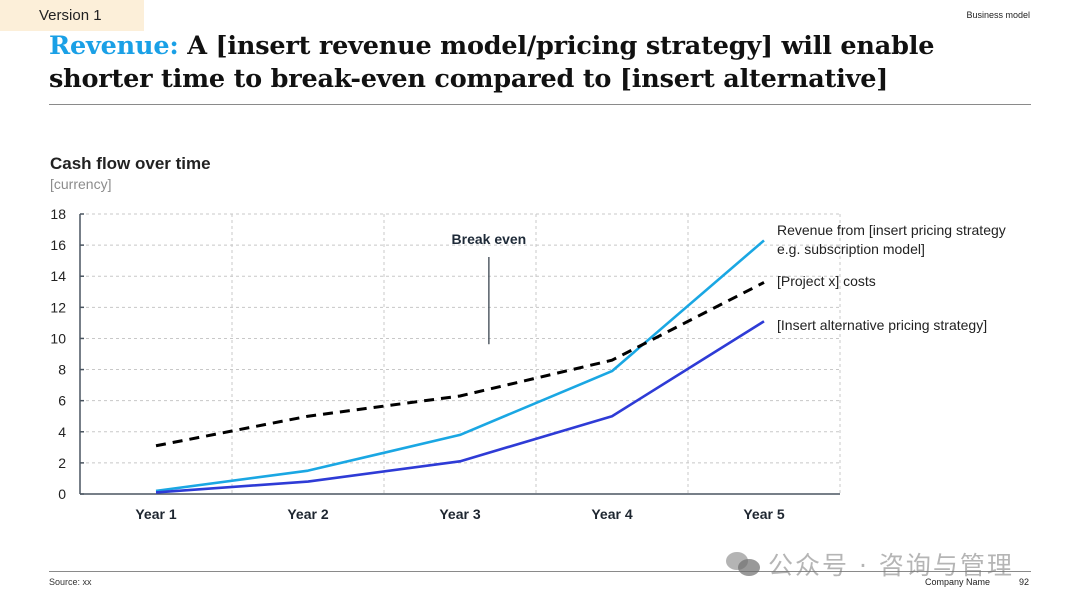 This screenshot has width=1080, height=608. What do you see at coordinates (307, 514) in the screenshot?
I see `x-tick-label: Year 2` at bounding box center [307, 514].